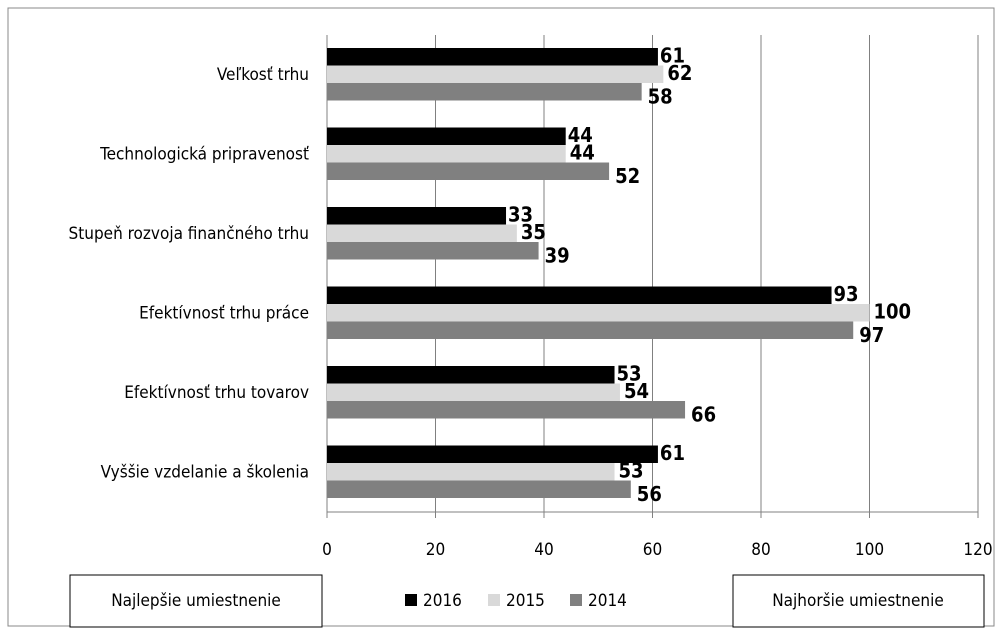 Image resolution: width=1000 pixels, height=635 pixels. Describe the element at coordinates (607, 601) in the screenshot. I see `legend-label: 2014` at that location.